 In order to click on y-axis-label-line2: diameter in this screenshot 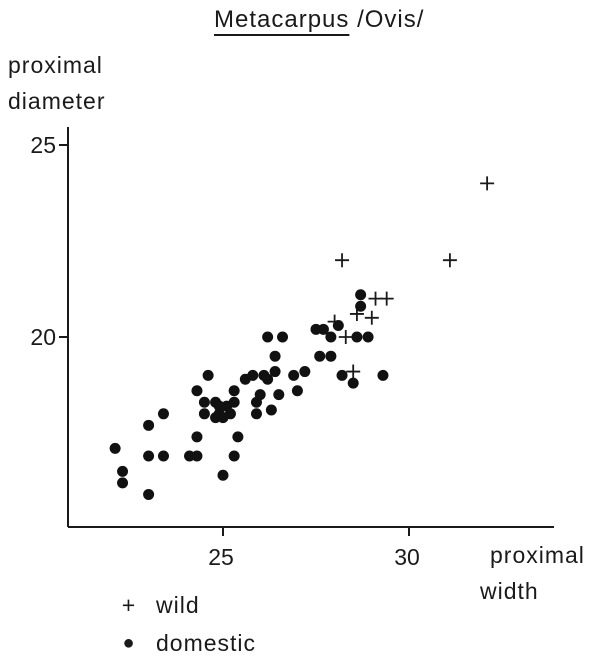, I will do `click(57, 101)`.